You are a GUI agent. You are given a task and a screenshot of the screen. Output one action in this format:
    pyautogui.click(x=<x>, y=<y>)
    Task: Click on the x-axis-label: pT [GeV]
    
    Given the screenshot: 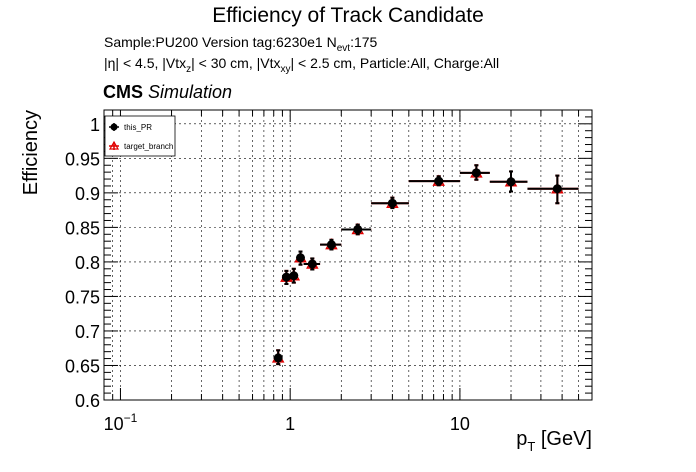 What is the action you would take?
    pyautogui.click(x=554, y=441)
    